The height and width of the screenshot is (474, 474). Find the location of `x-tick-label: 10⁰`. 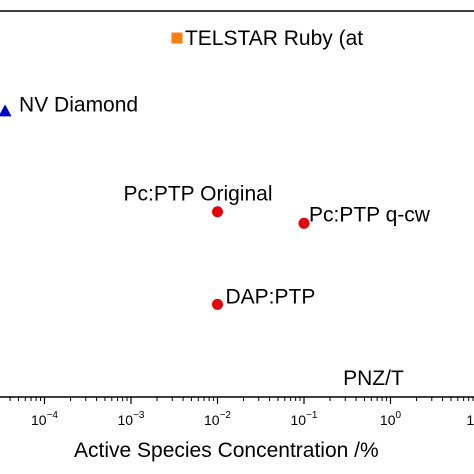

x-tick-label: 10⁰ is located at coordinates (391, 419).